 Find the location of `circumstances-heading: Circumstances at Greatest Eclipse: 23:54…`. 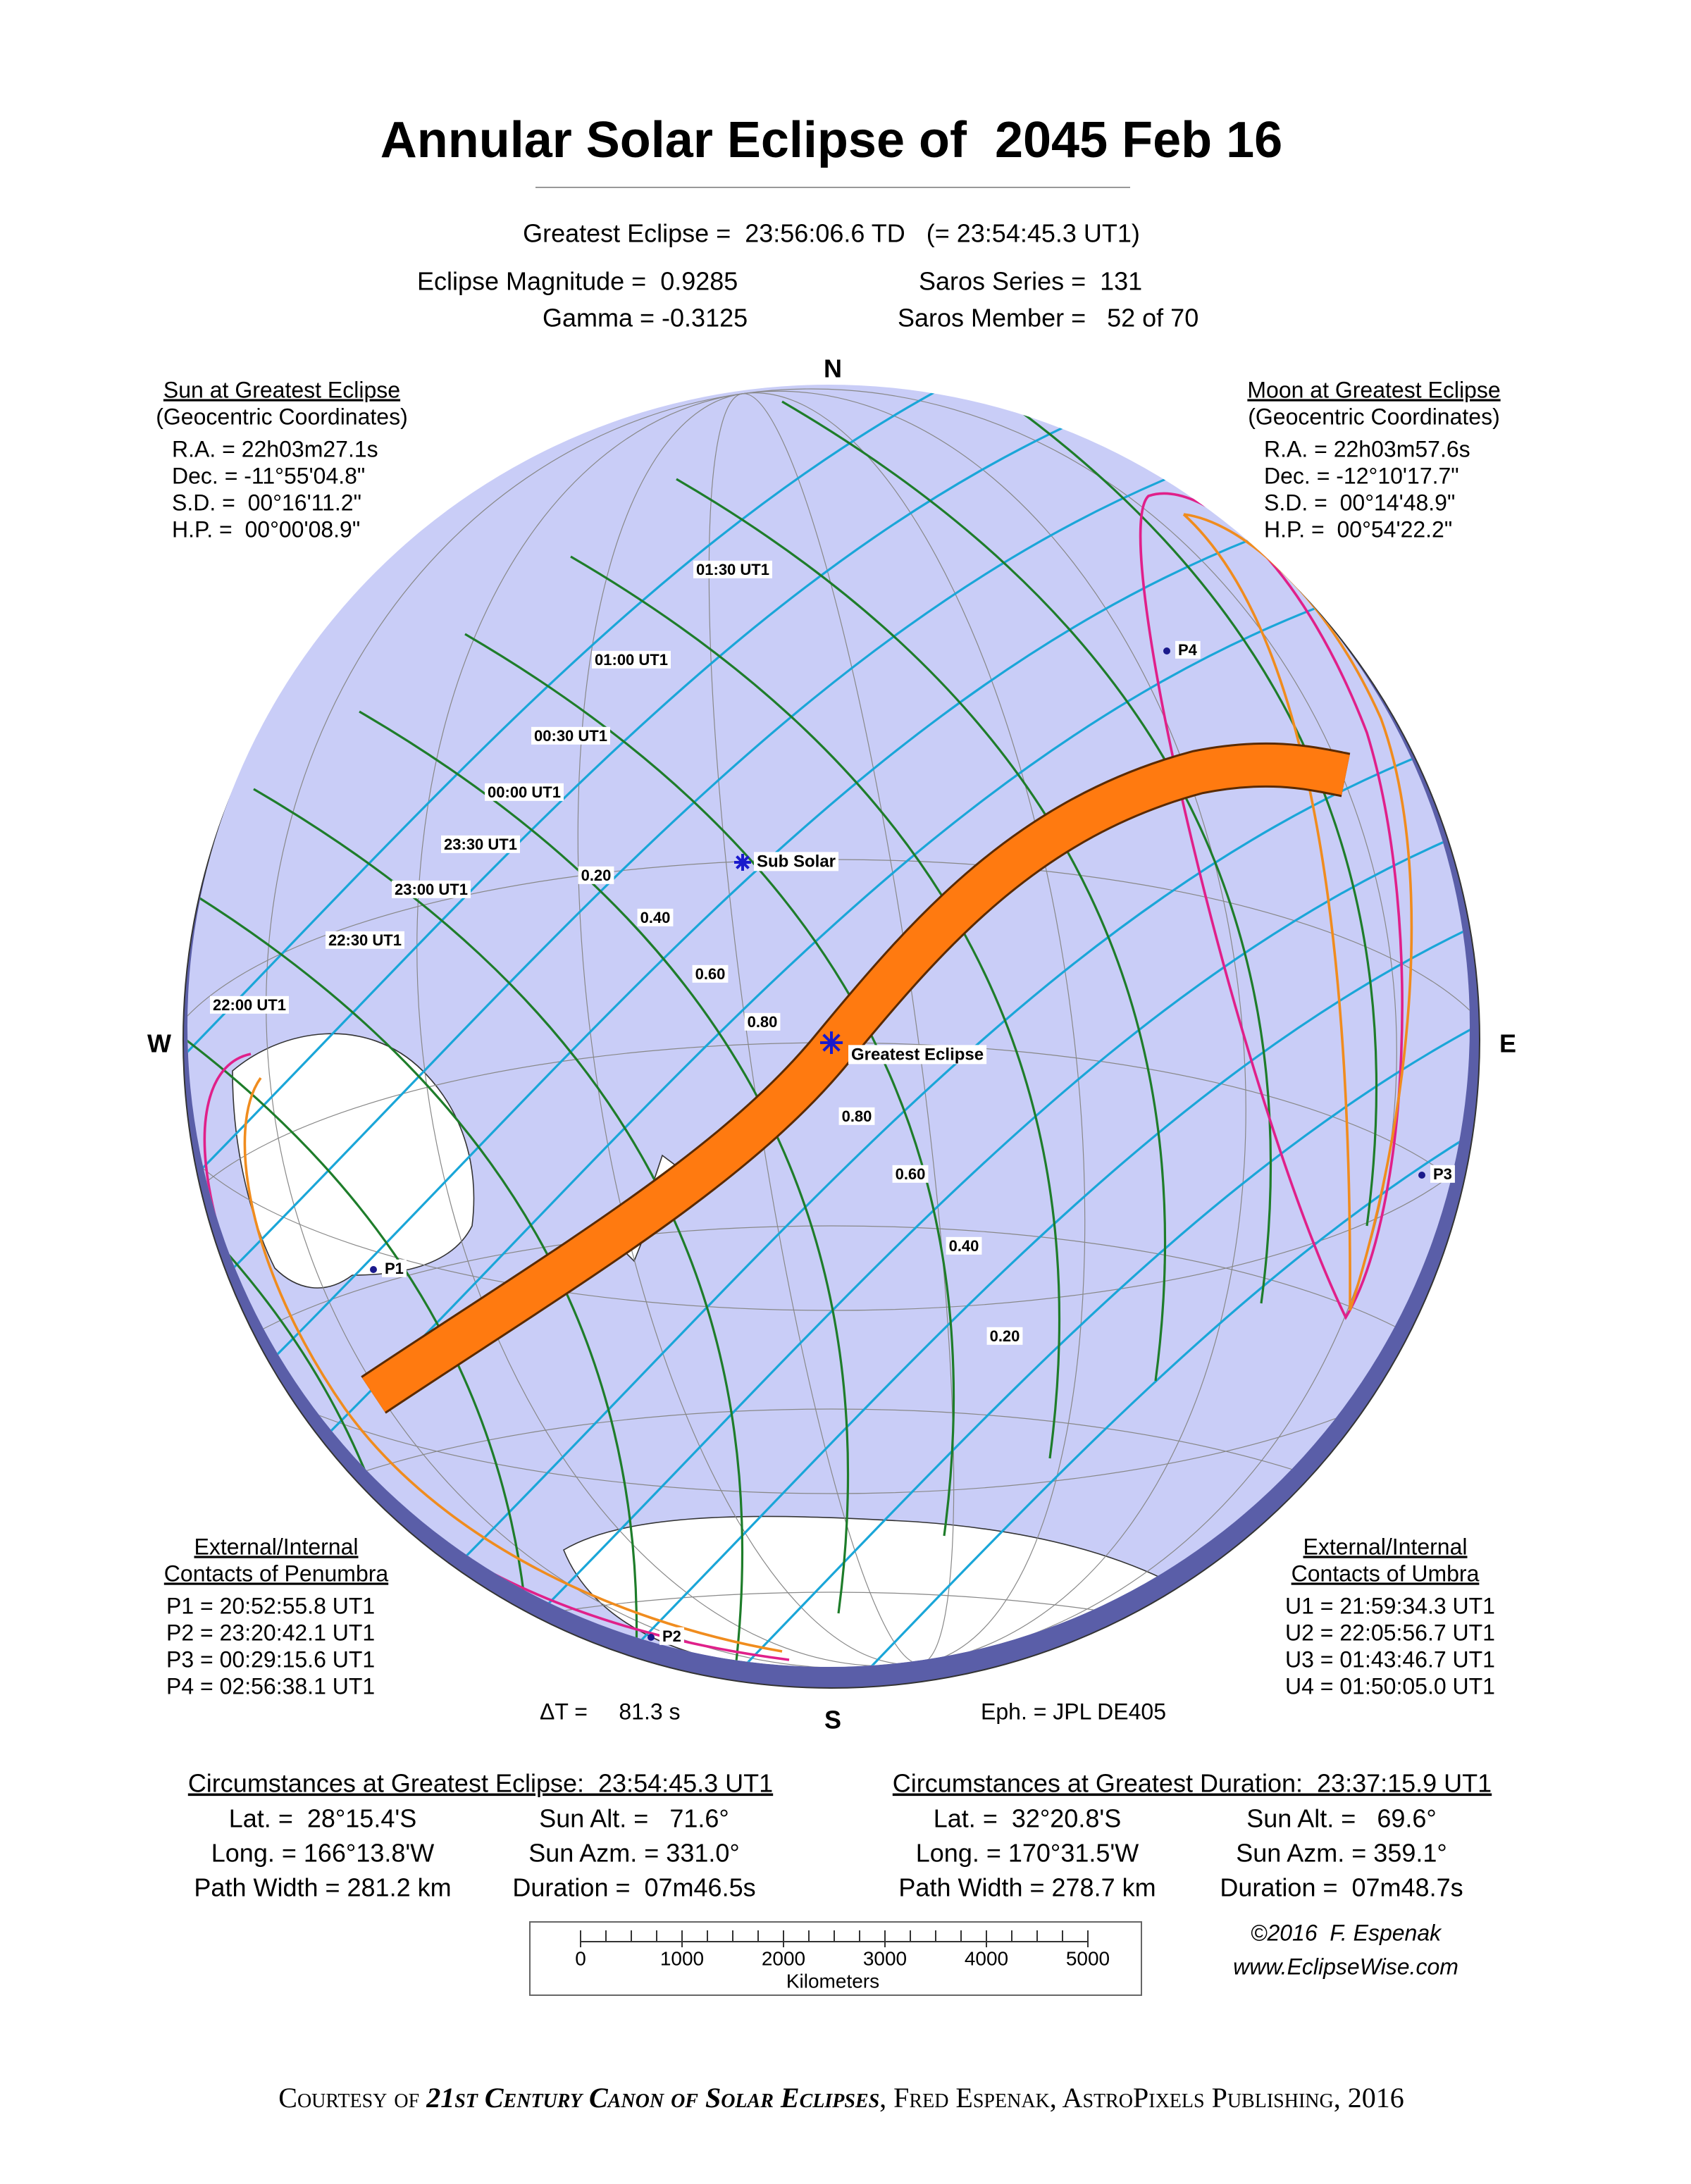

circumstances-heading: Circumstances at Greatest Eclipse: 23:54… is located at coordinates (480, 1783).